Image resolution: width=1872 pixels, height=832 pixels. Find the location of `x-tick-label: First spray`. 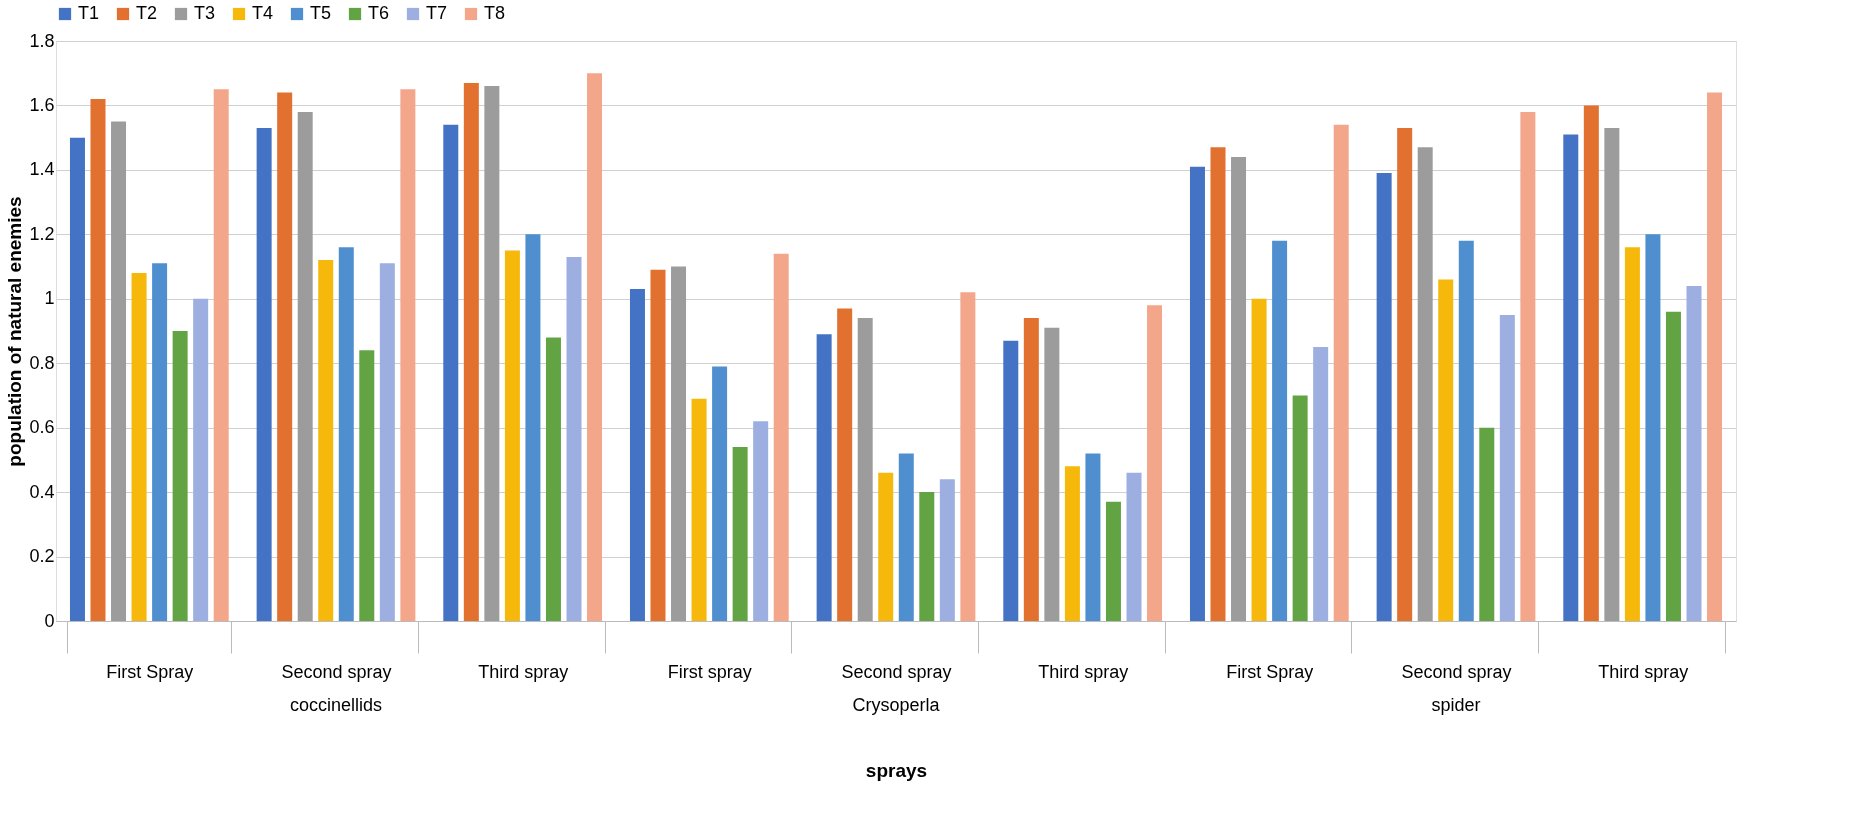

x-tick-label: First spray is located at coordinates (709, 671).